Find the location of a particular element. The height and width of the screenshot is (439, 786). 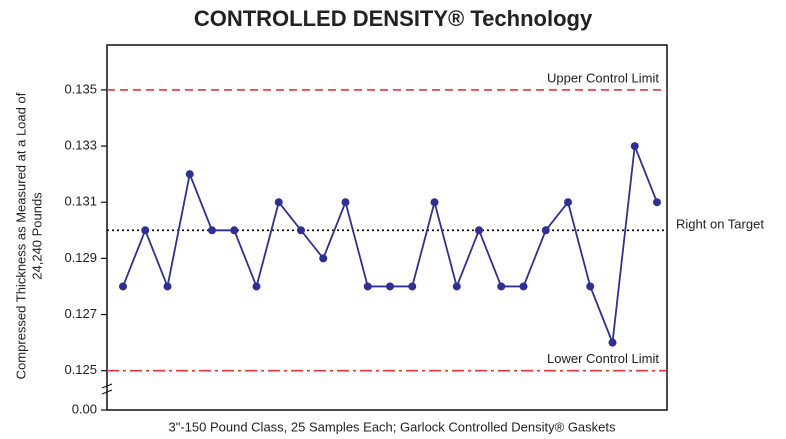

reference-label: Lower Control Limit is located at coordinates (603, 358).